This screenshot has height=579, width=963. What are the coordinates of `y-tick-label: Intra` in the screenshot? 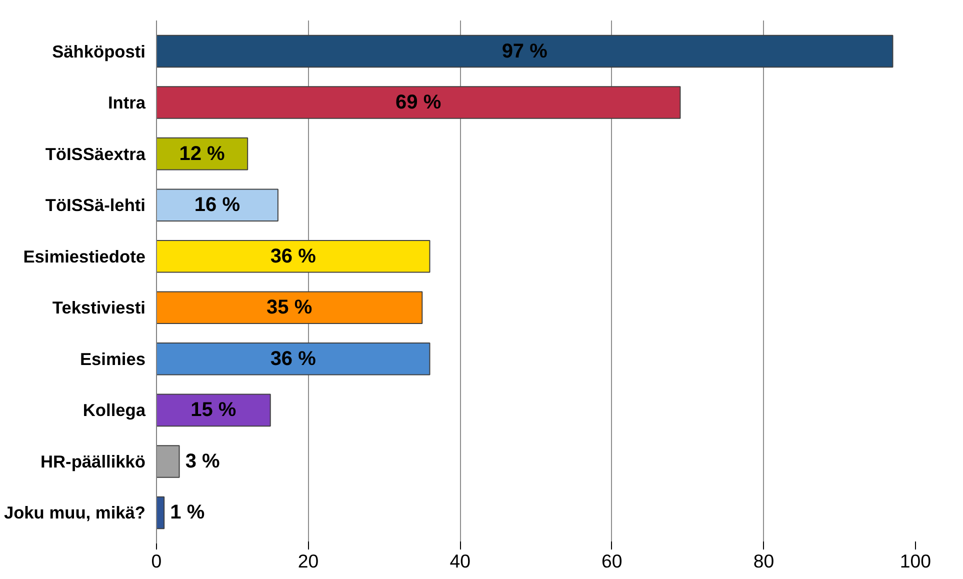 It's located at (127, 102).